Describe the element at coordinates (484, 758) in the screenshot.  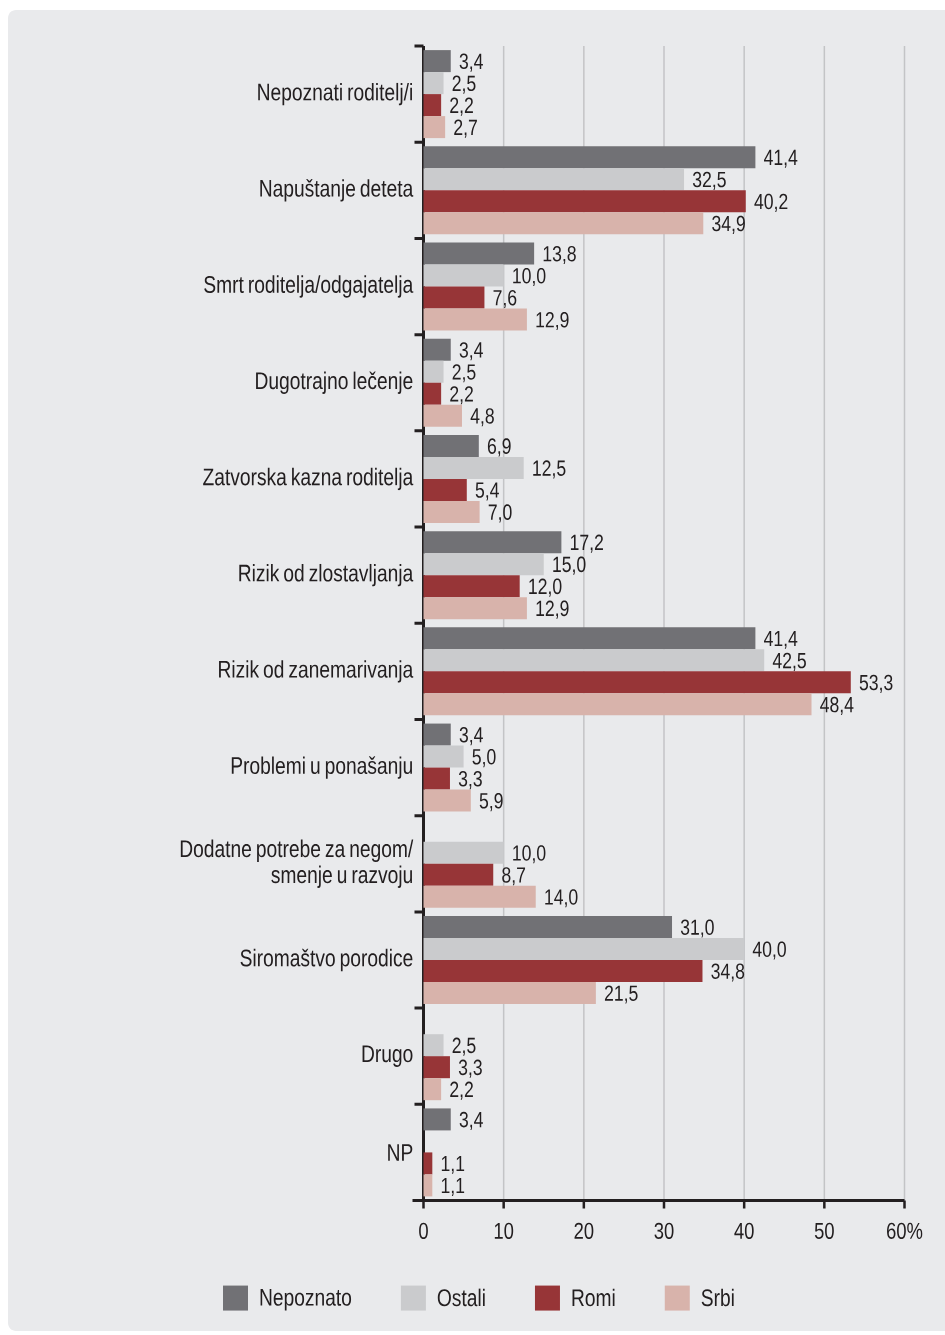
I see `data-label: 5,0` at that location.